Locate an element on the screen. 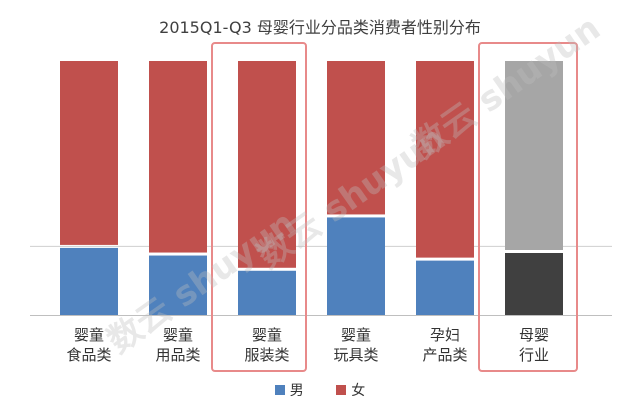 This screenshot has height=414, width=640. legend-item-male: 男 is located at coordinates (289, 390).